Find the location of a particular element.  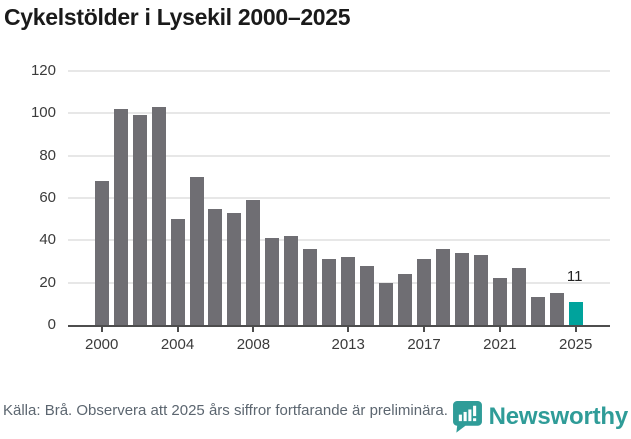

bar-2009 is located at coordinates (272, 281).